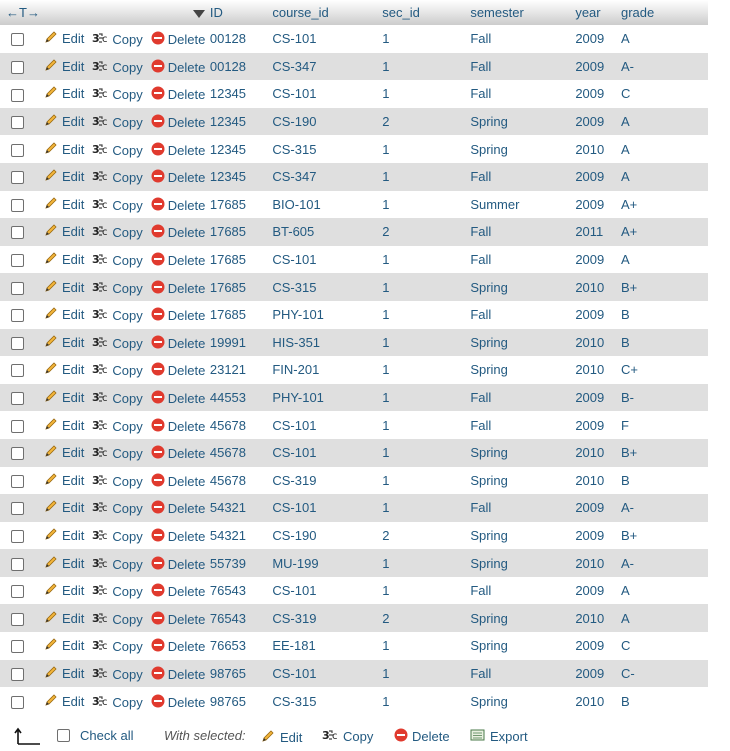  Describe the element at coordinates (198, 13) in the screenshot. I see `sort-options-icon` at that location.